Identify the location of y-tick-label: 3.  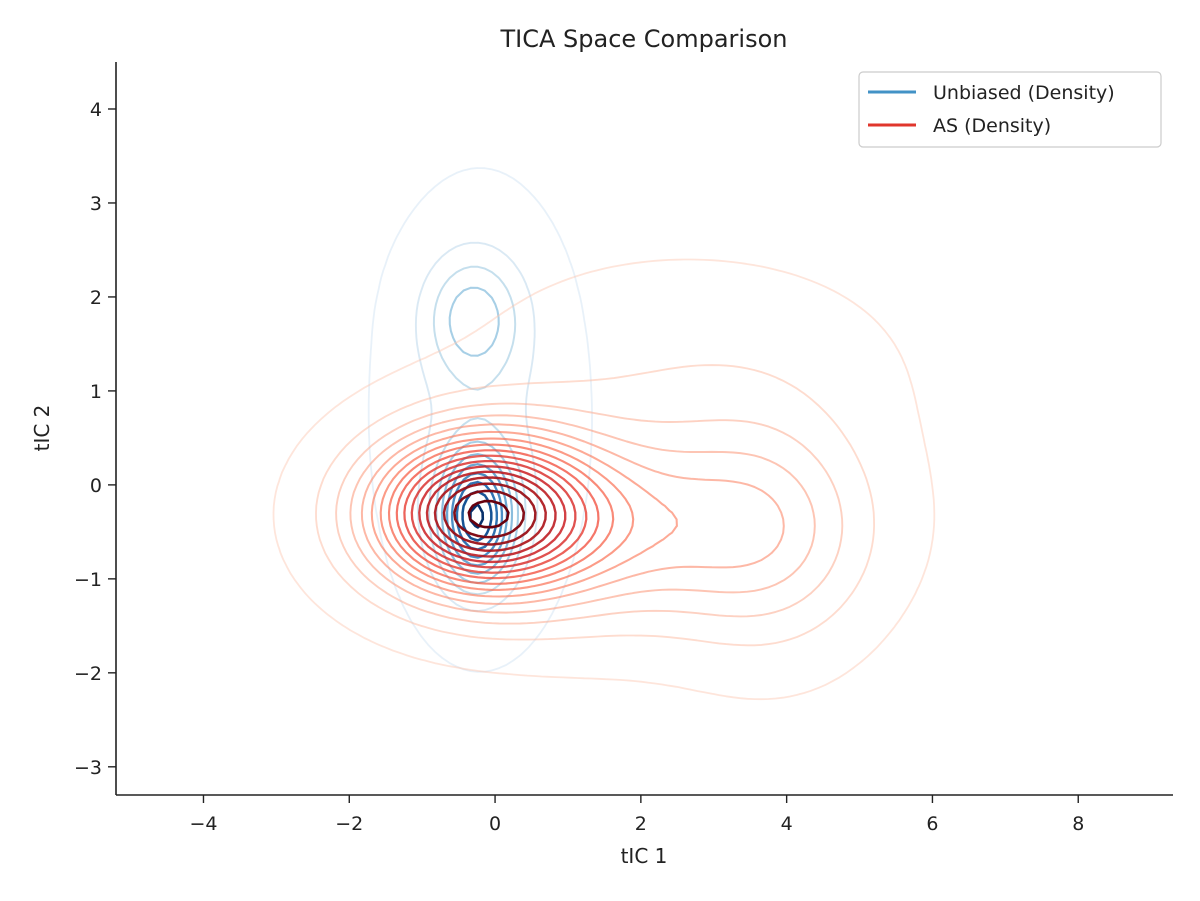
(96, 204).